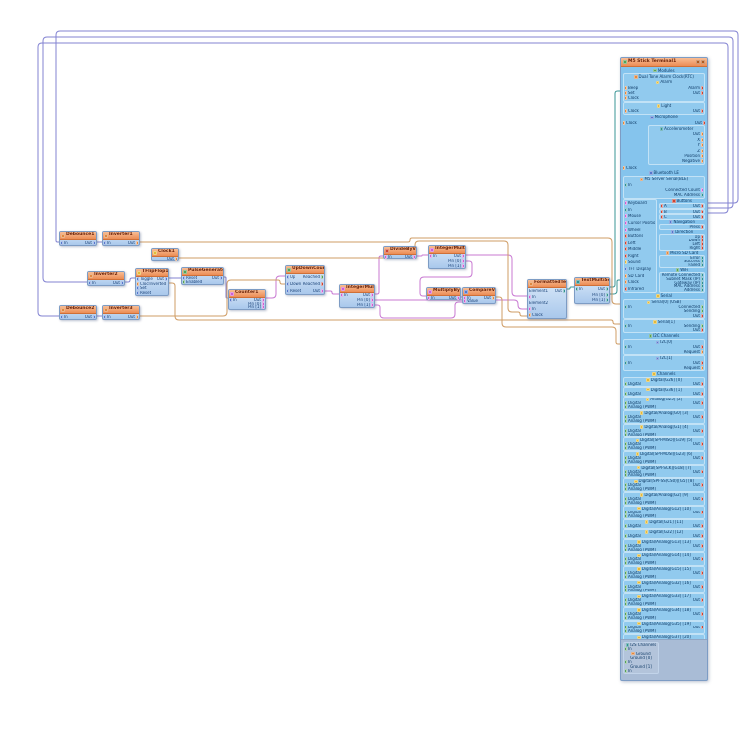 The width and height of the screenshot is (748, 744). What do you see at coordinates (106, 278) in the screenshot?
I see `node-inverter2: Inverter2 In Out` at bounding box center [106, 278].